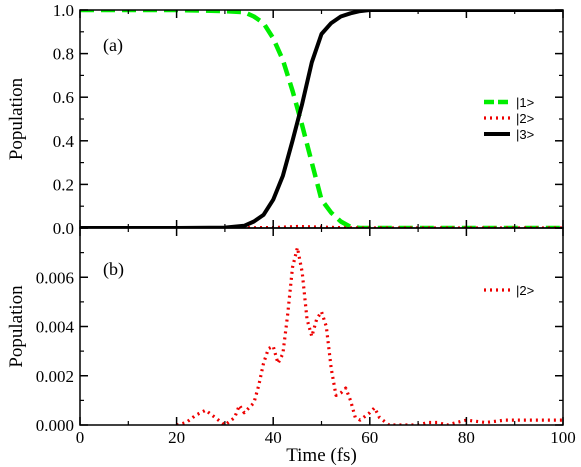  I want to click on panel-label: (b), so click(113, 269).